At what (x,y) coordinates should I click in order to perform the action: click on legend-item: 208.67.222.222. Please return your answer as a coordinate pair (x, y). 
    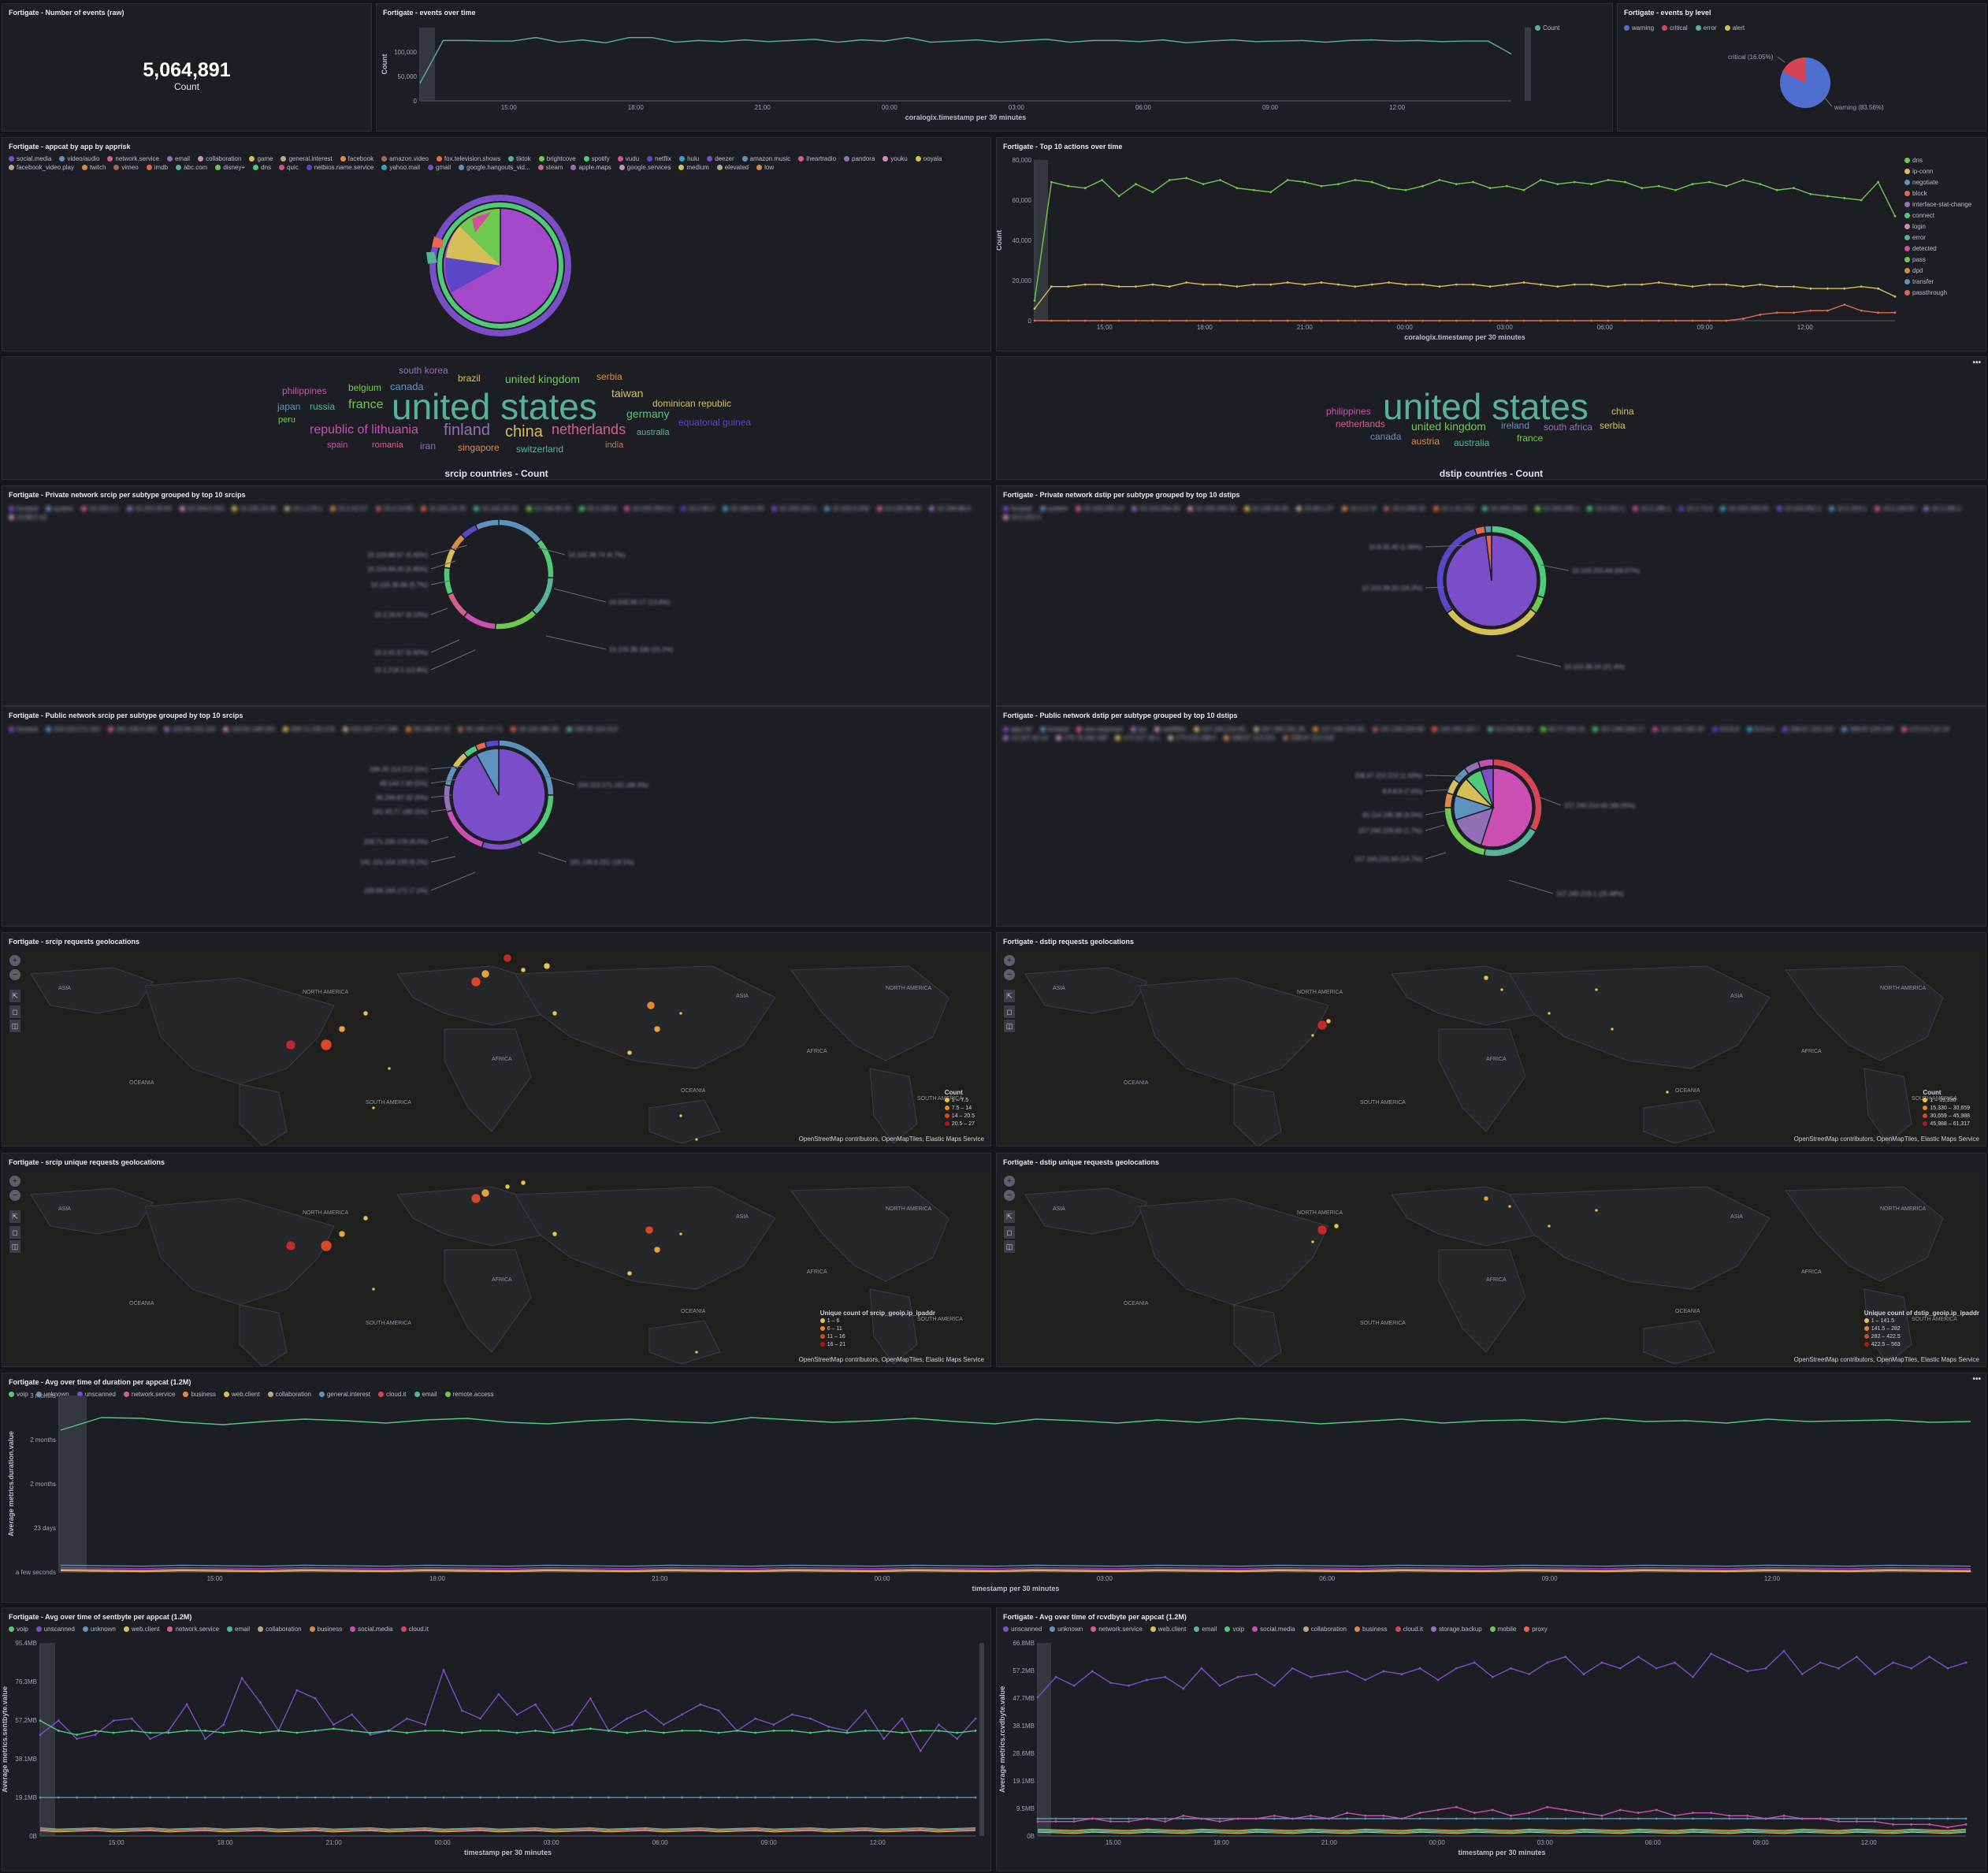
    Looking at the image, I should click on (1808, 729).